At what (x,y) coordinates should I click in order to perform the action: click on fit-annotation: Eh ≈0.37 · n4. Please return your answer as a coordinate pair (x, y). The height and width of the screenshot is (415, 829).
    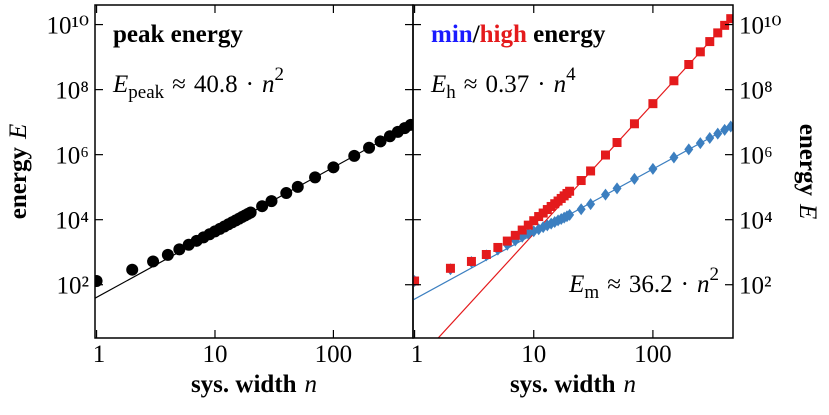
    Looking at the image, I should click on (503, 83).